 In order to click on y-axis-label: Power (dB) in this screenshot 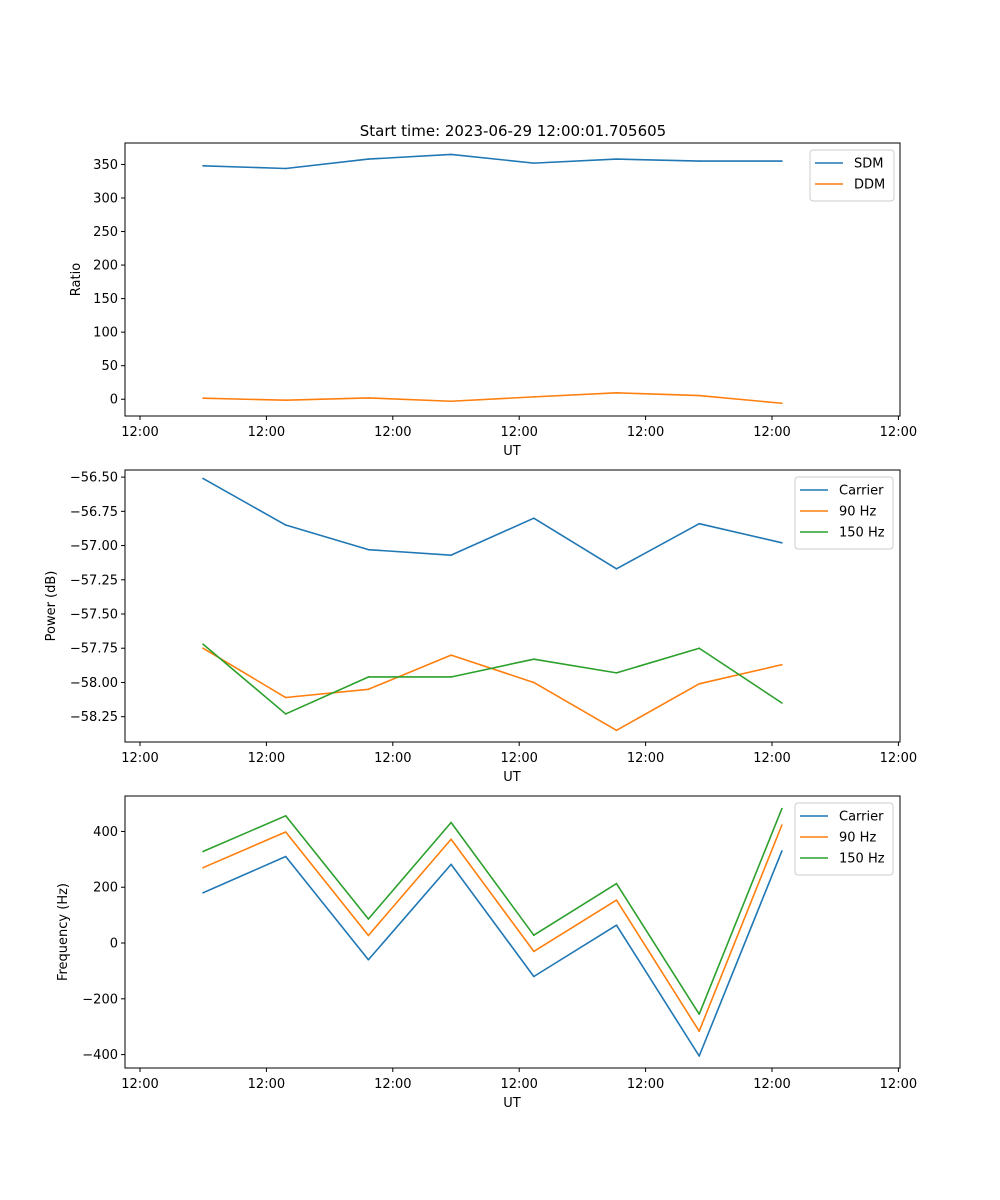, I will do `click(51, 606)`.